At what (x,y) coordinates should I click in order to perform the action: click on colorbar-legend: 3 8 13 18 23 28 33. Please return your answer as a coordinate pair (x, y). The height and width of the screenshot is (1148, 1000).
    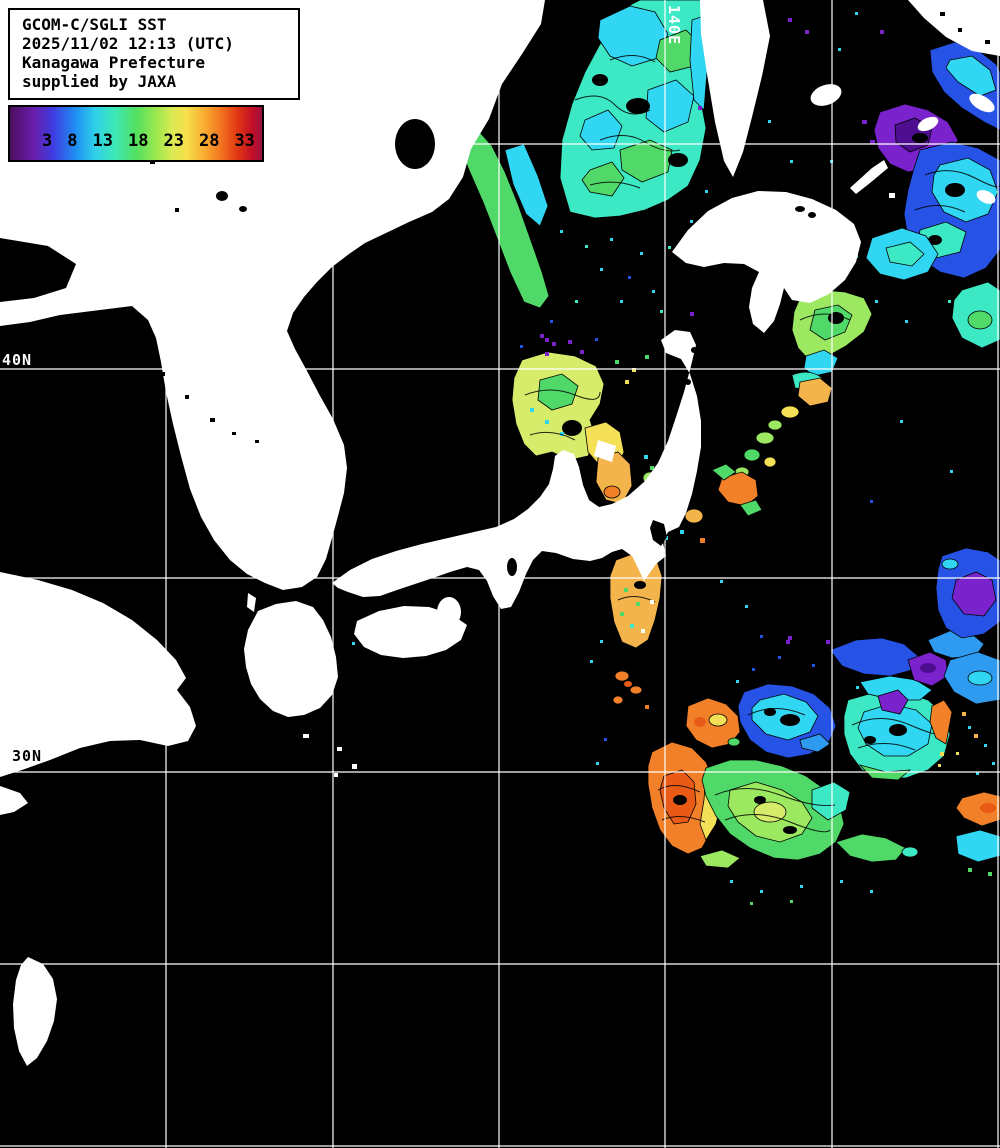
    Looking at the image, I should click on (136, 133).